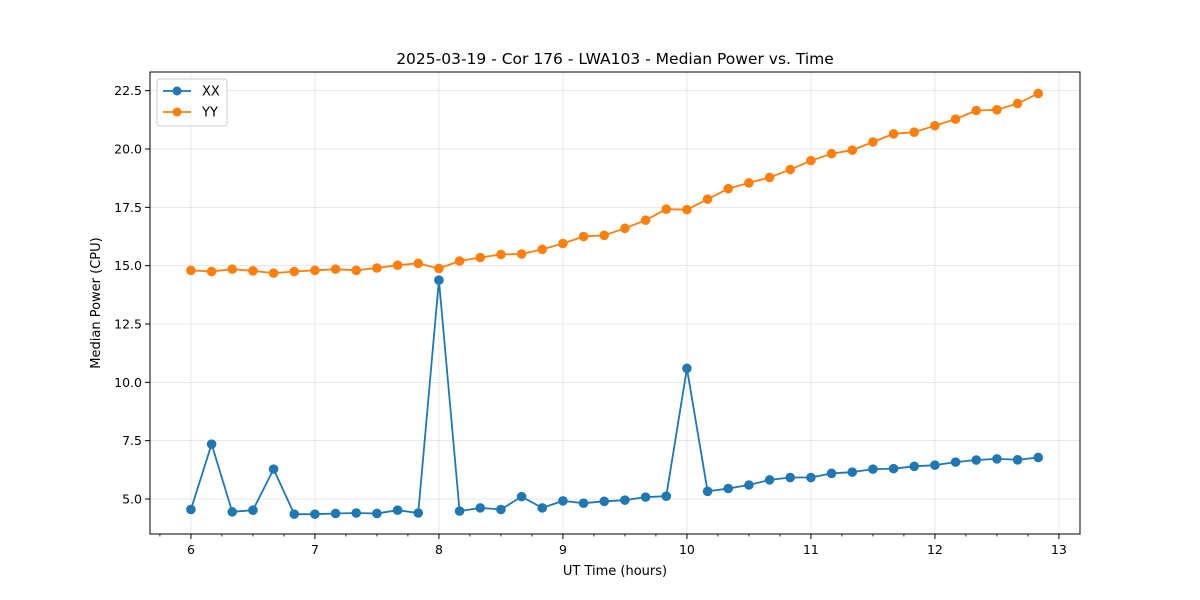  Describe the element at coordinates (563, 549) in the screenshot. I see `x-tick-label: 9` at that location.